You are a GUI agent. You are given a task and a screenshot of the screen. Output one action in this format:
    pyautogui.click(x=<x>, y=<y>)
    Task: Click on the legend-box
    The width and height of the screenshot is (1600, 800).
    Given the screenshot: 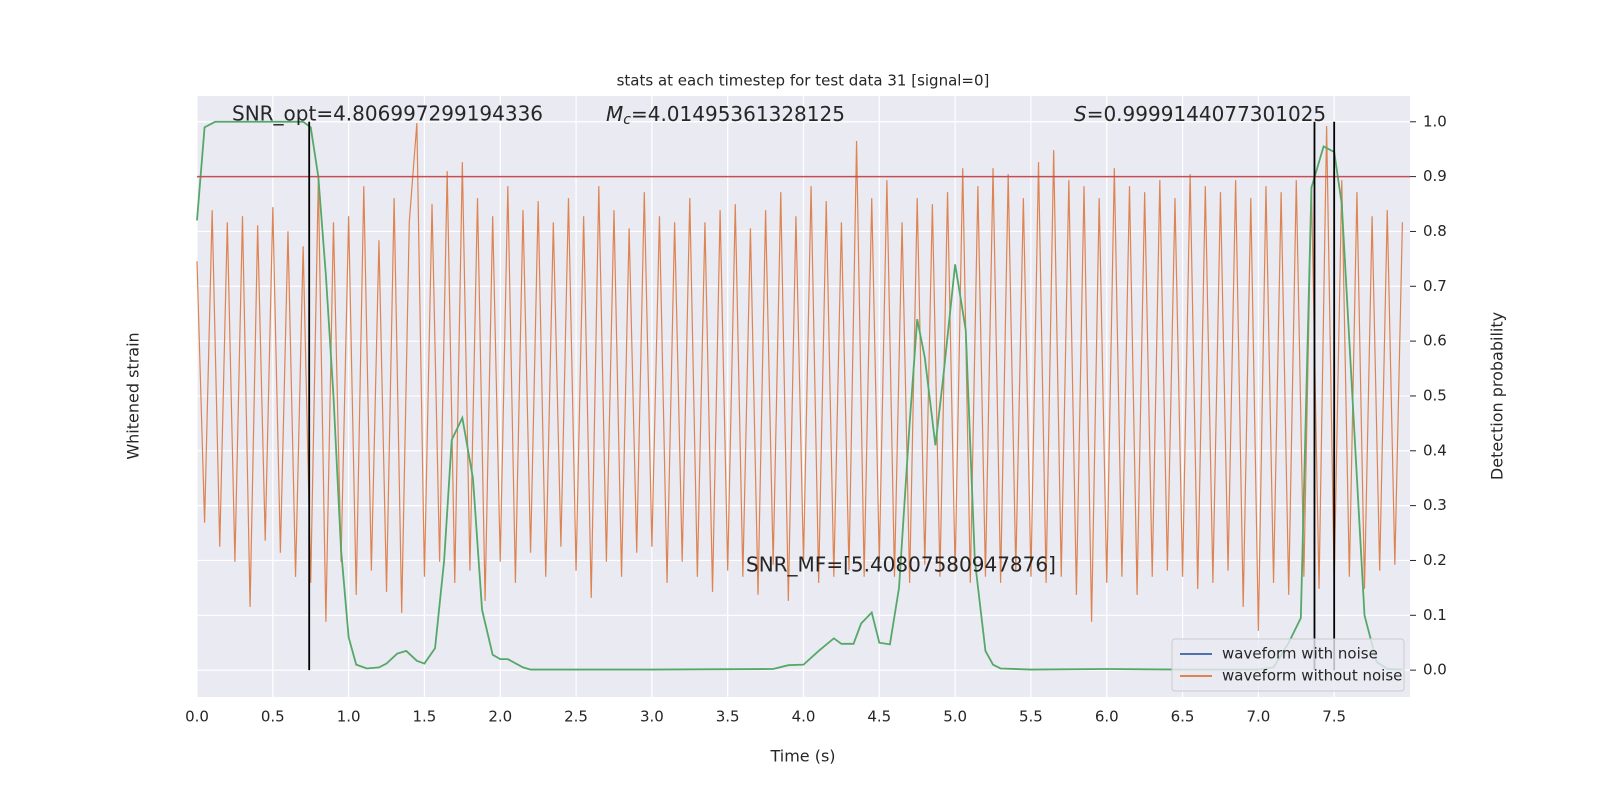 What is the action you would take?
    pyautogui.click(x=1288, y=665)
    